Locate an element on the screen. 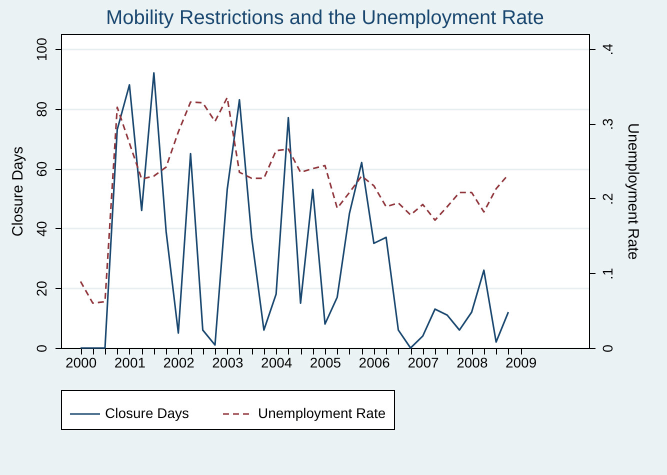  chart-title: Mobility Restrictions and the Unemployment Rate is located at coordinates (325, 18).